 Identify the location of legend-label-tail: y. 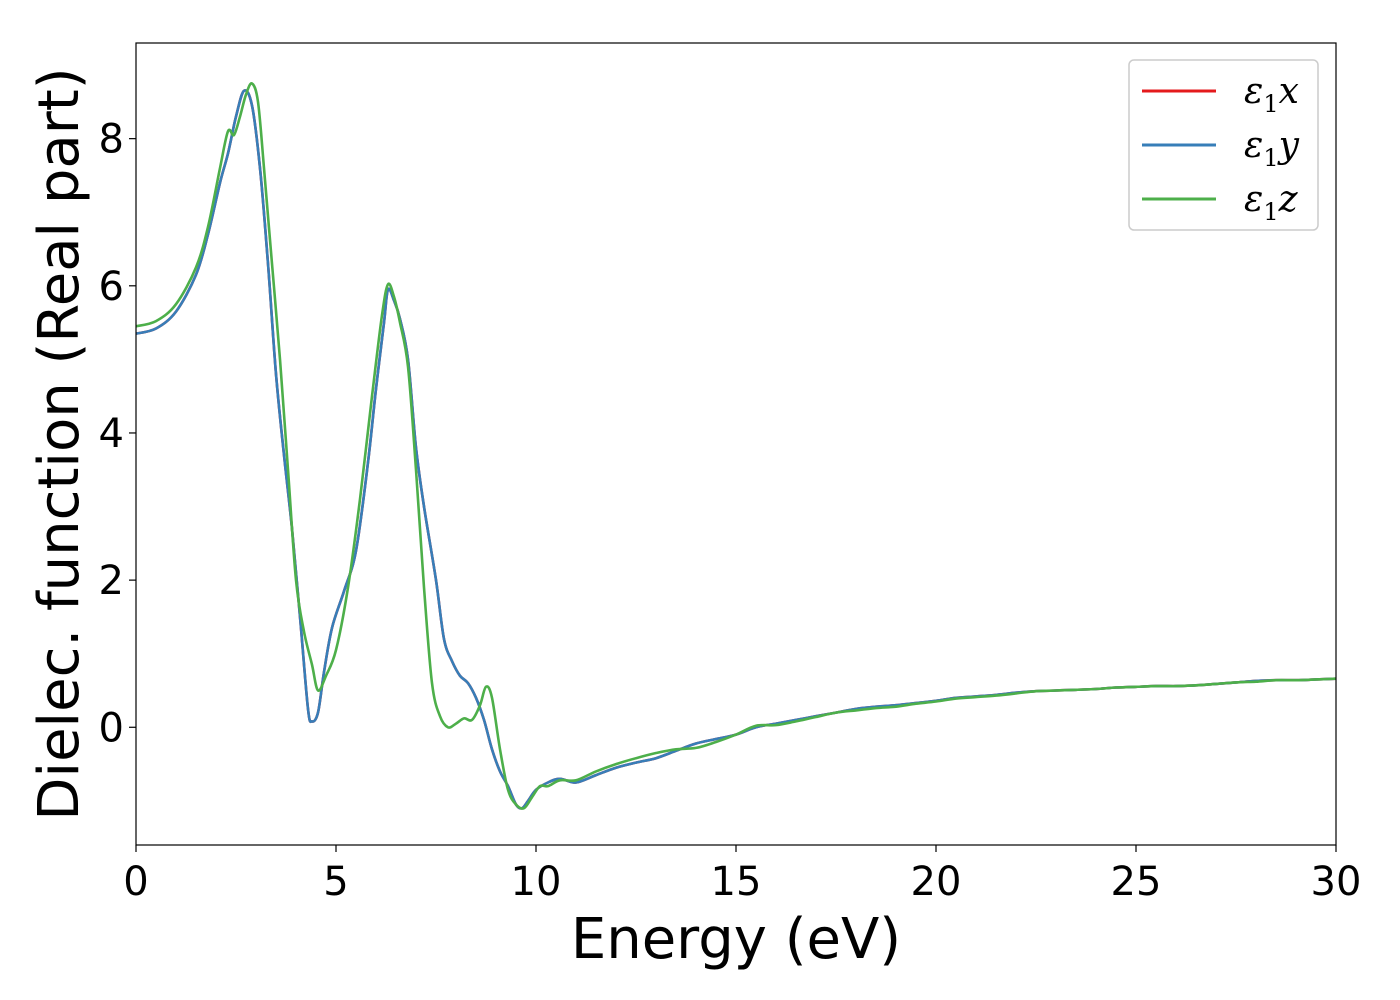
(1288, 145).